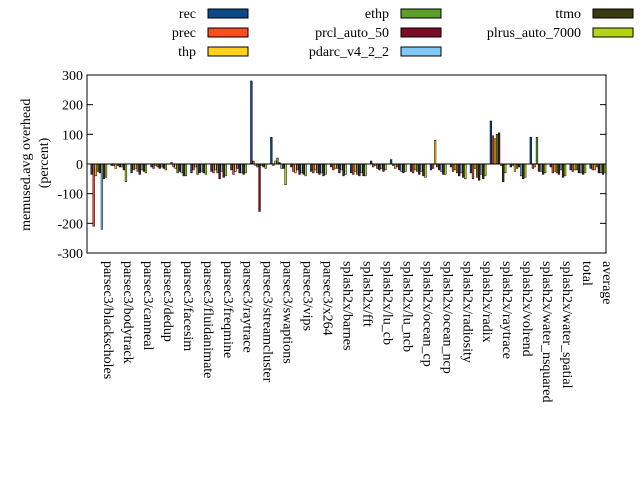 This screenshot has width=640, height=480. What do you see at coordinates (534, 33) in the screenshot?
I see `legend-label-plrus_auto_7000: plrus_auto_7000` at bounding box center [534, 33].